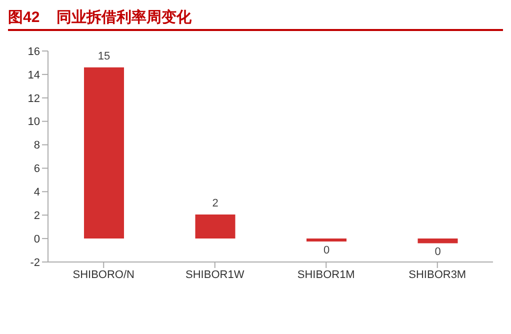 This screenshot has height=334, width=511. I want to click on y-tick-label: 2, so click(37, 216).